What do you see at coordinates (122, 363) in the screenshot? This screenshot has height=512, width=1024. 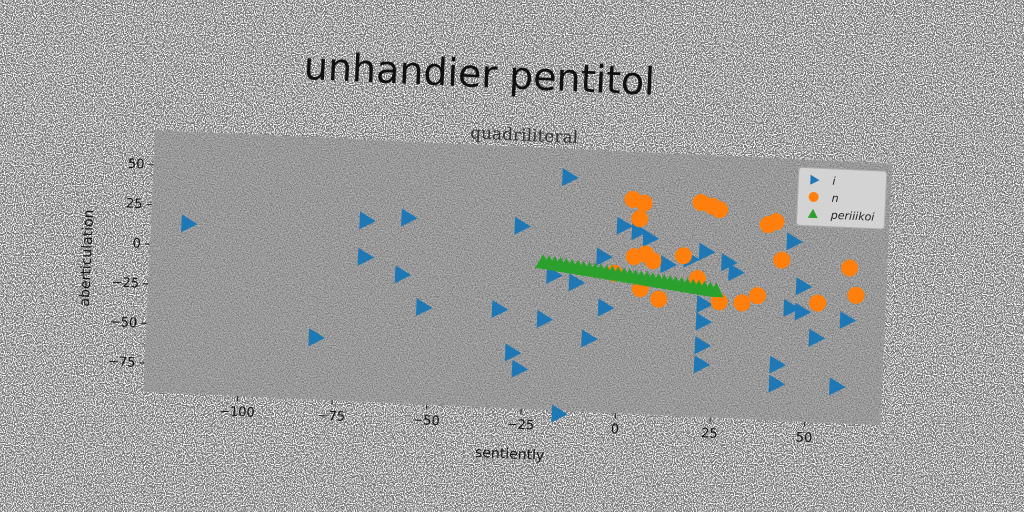 I see `y-tick-label: −75` at bounding box center [122, 363].